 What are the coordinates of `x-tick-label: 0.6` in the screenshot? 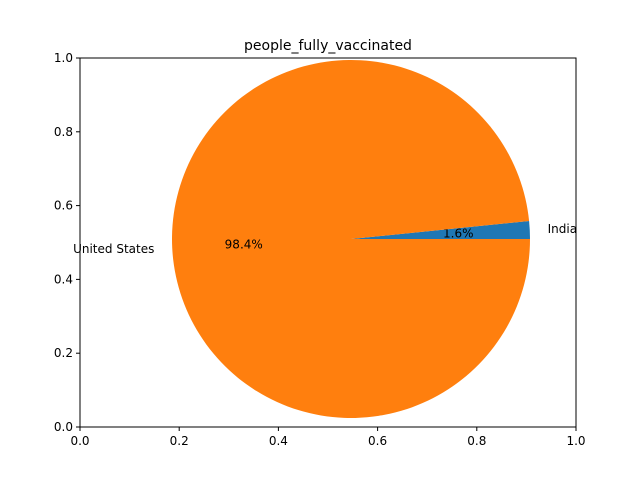 It's located at (377, 441).